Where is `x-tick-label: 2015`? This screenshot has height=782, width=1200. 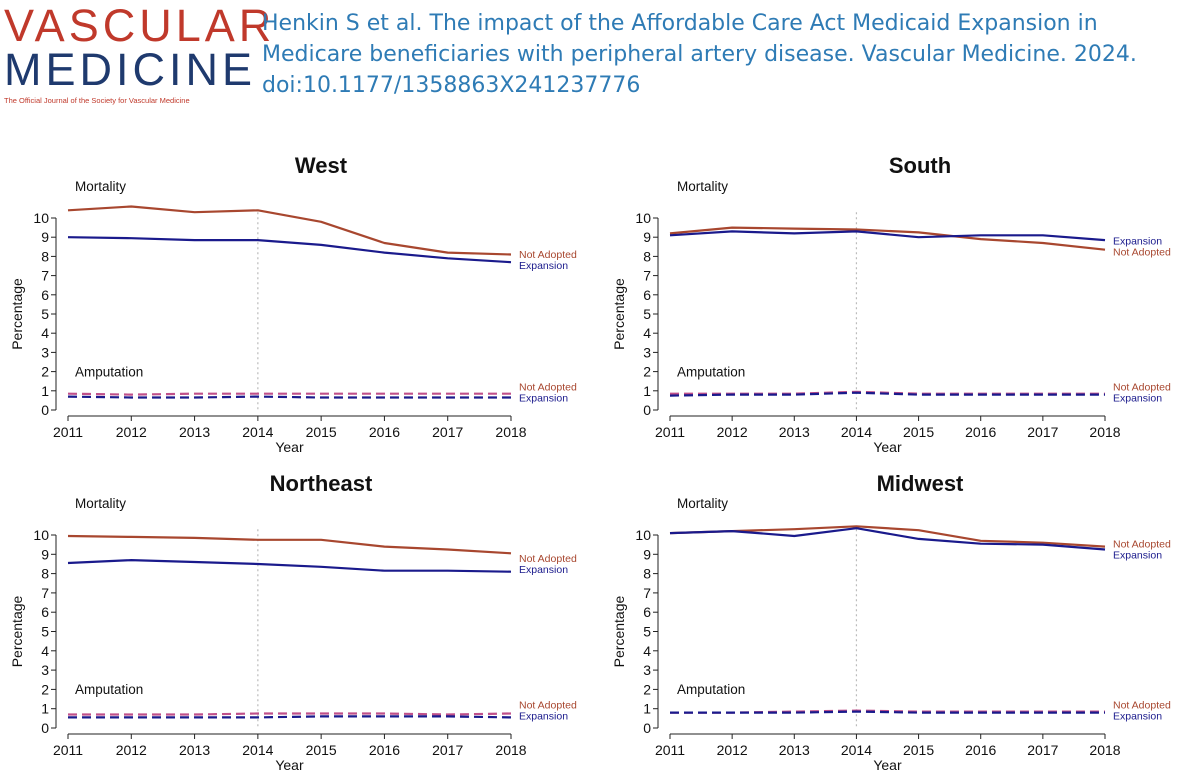 x-tick-label: 2015 is located at coordinates (321, 432).